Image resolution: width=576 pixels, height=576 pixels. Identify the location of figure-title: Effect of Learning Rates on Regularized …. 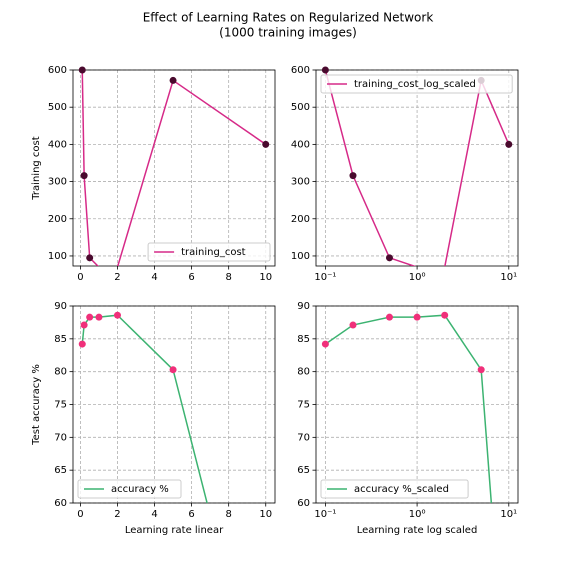
(288, 18).